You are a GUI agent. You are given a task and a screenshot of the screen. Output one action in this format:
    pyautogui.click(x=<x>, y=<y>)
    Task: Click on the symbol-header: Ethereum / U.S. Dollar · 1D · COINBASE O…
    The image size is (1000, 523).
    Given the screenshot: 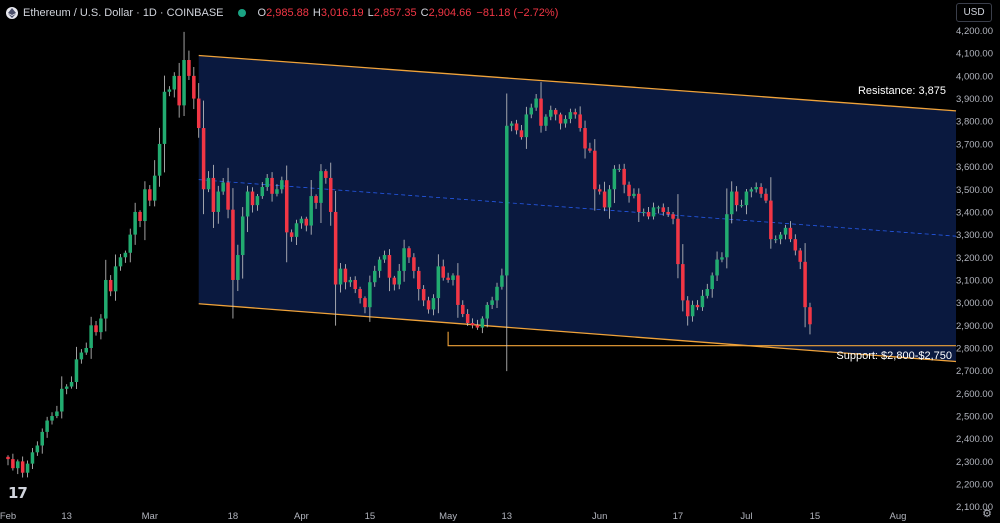 What is the action you would take?
    pyautogui.click(x=282, y=13)
    